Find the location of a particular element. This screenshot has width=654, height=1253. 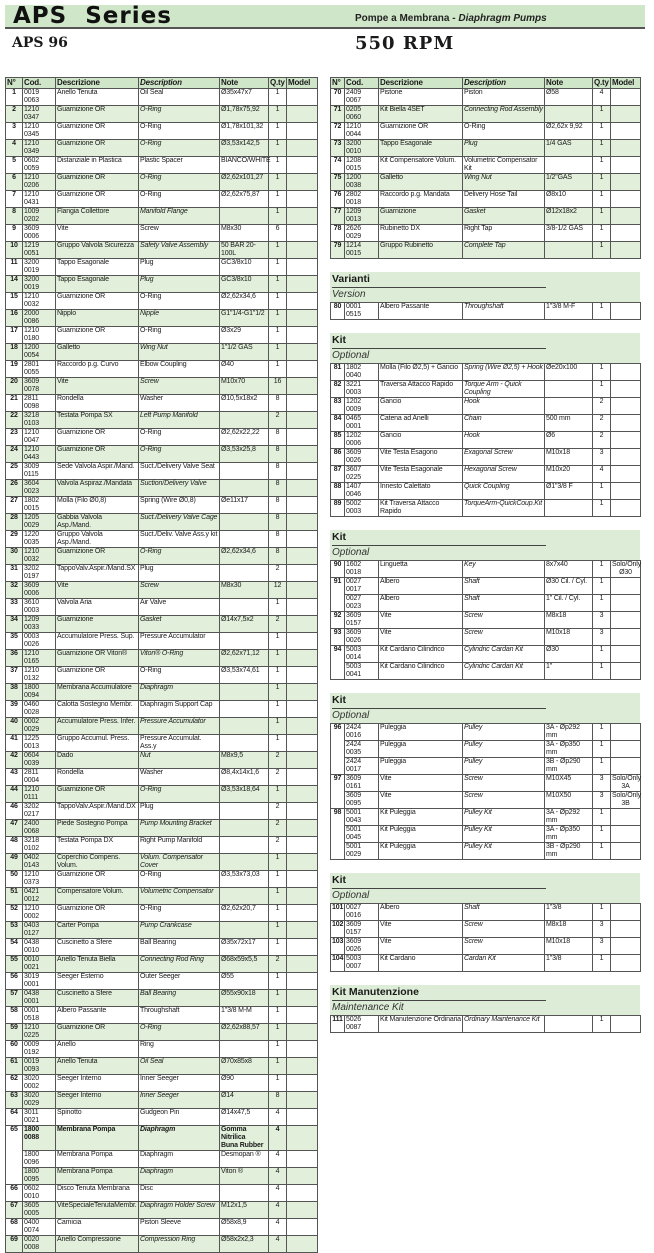

descrizione: TappoValv.Aspir./Mand.DX is located at coordinates (97, 811).